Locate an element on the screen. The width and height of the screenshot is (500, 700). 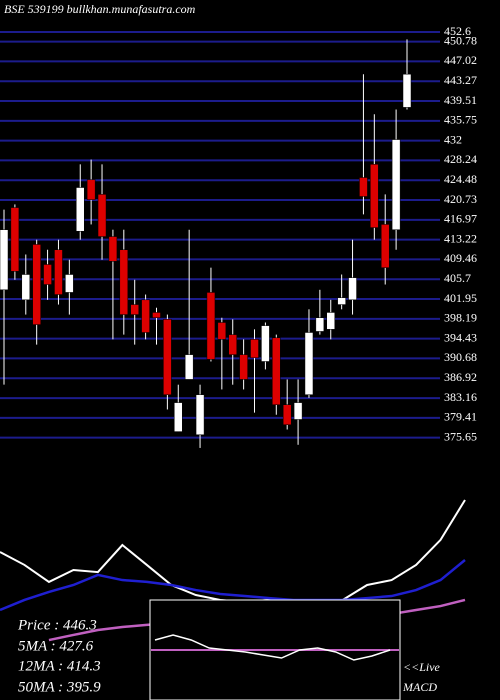
legend-text: 50MA : 395.9 is located at coordinates (59, 687).